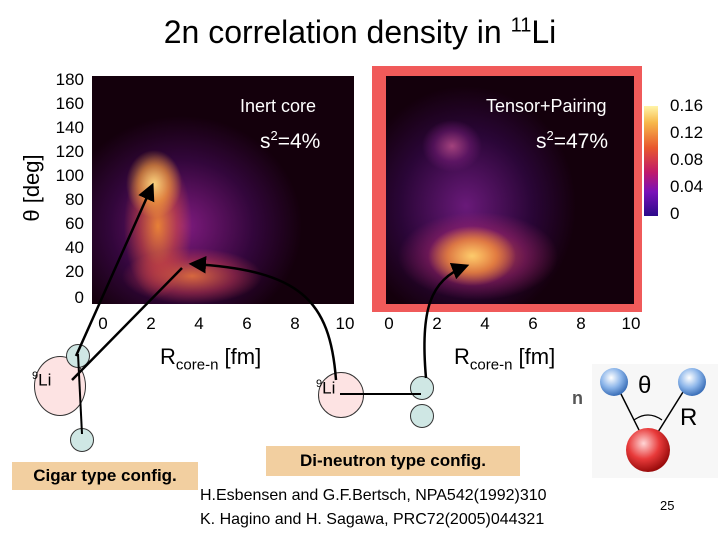 The height and width of the screenshot is (540, 720). Describe the element at coordinates (74, 199) in the screenshot. I see `y-tick: 80` at that location.